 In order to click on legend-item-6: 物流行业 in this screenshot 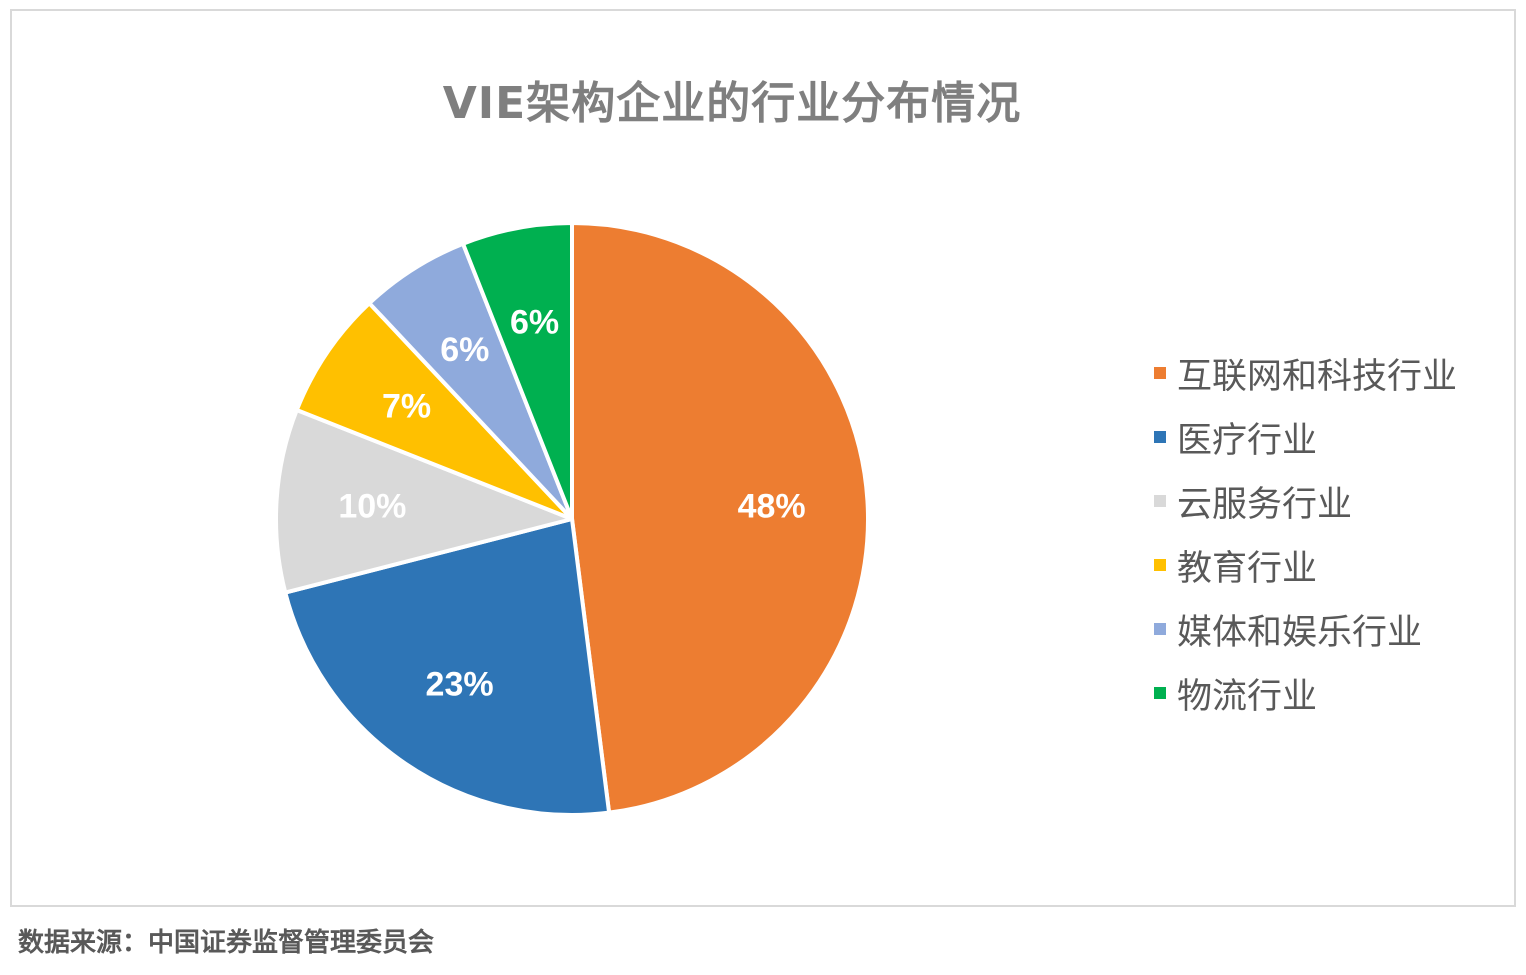, I will do `click(1305, 693)`.